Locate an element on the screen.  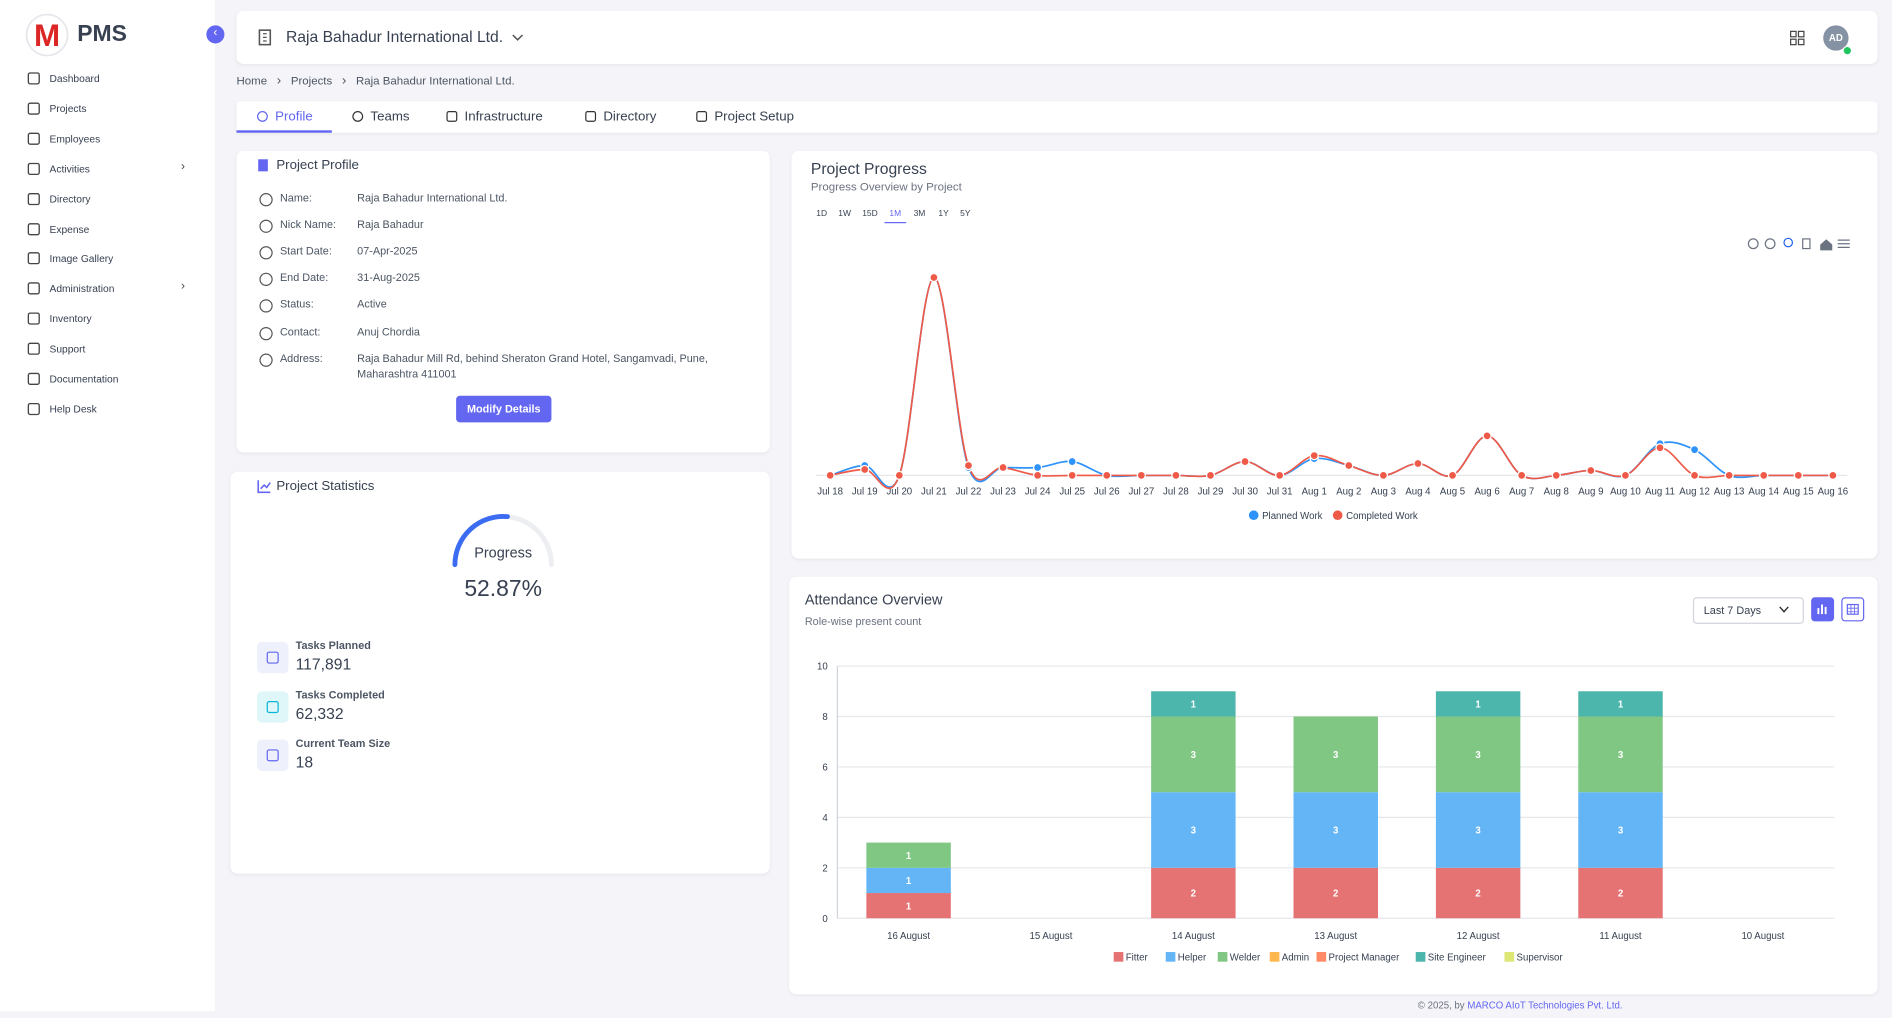
legend-label: Welder is located at coordinates (1245, 957).